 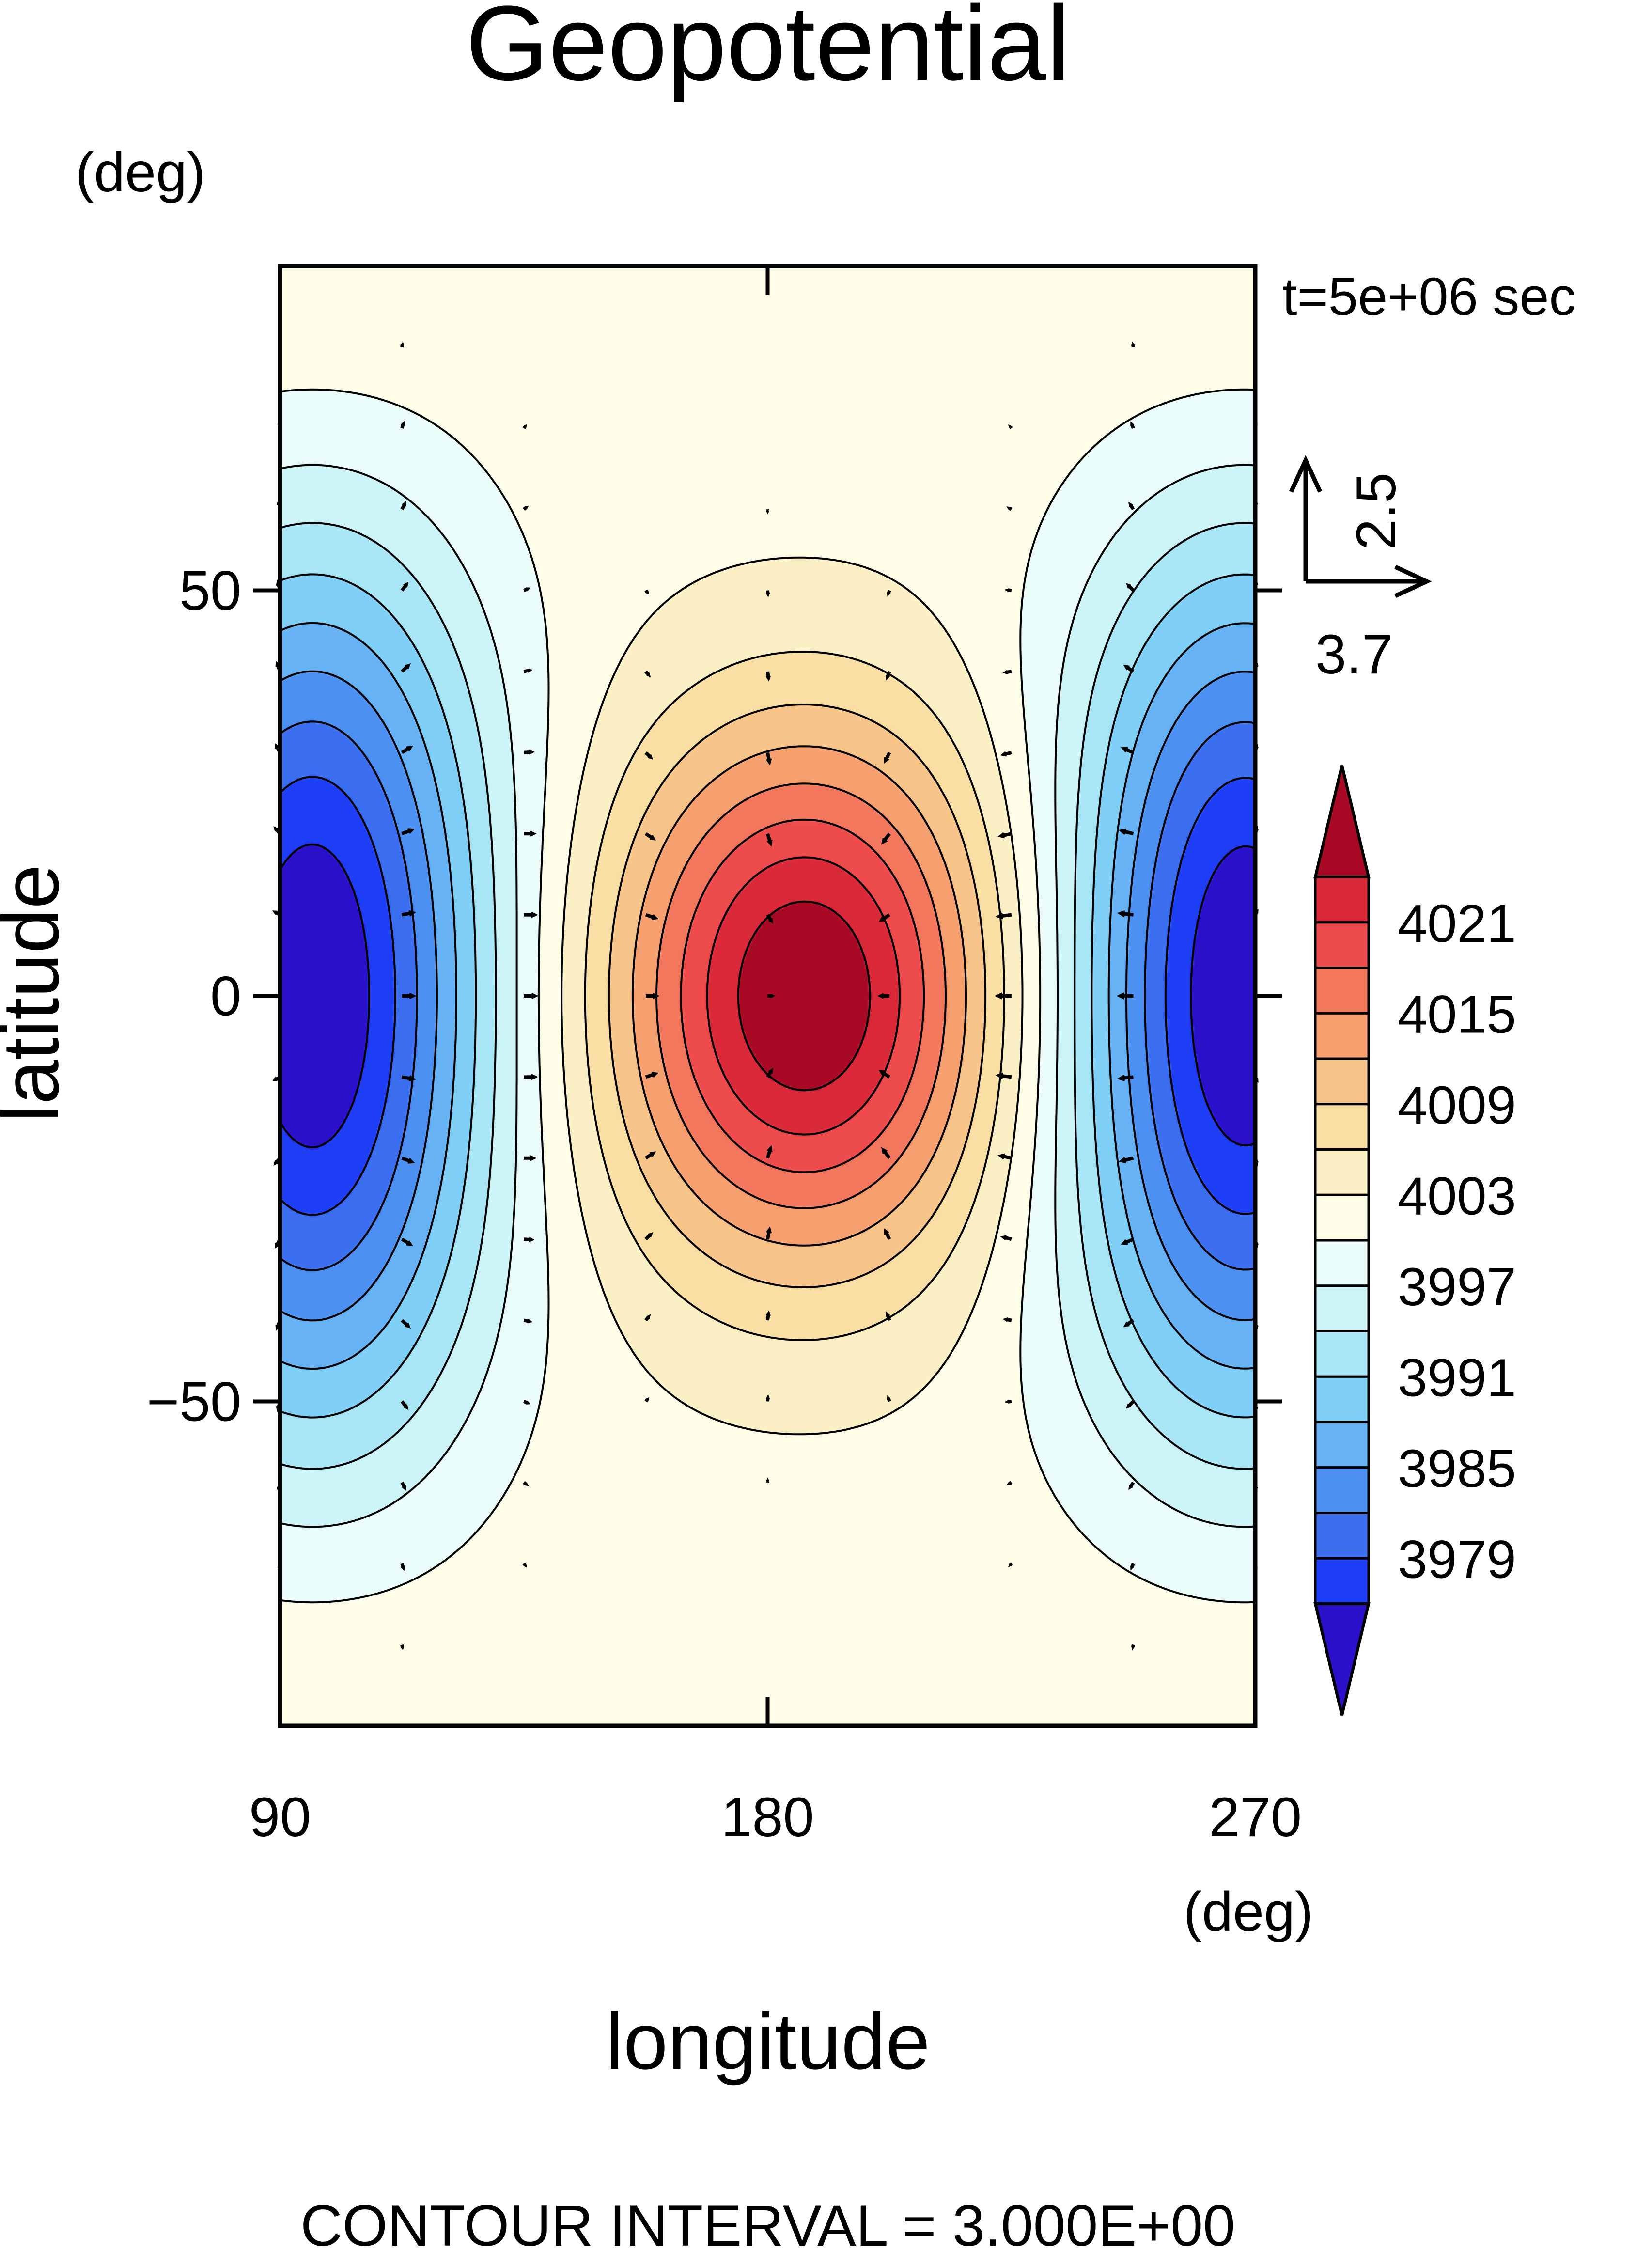 What do you see at coordinates (1428, 297) in the screenshot?
I see `time-label: t=5e+06 sec` at bounding box center [1428, 297].